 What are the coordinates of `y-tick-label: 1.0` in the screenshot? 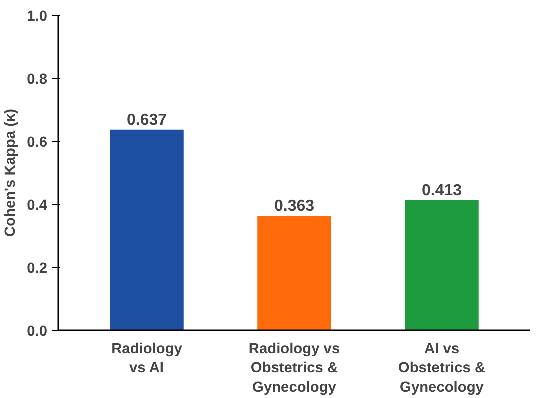 It's located at (37, 17).